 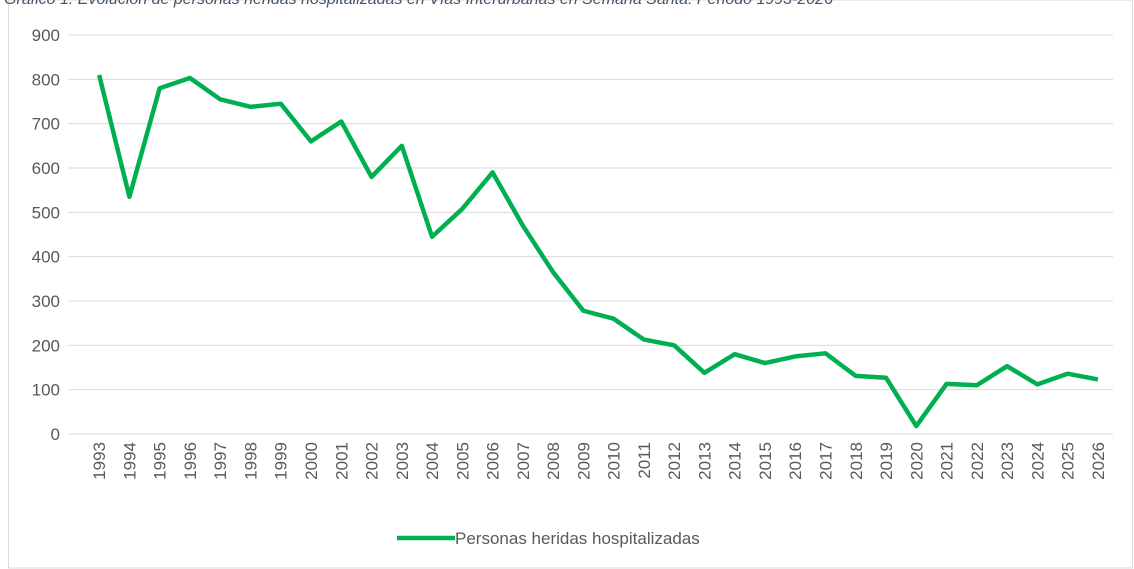 What do you see at coordinates (160, 461) in the screenshot?
I see `x-tick-label: 1995` at bounding box center [160, 461].